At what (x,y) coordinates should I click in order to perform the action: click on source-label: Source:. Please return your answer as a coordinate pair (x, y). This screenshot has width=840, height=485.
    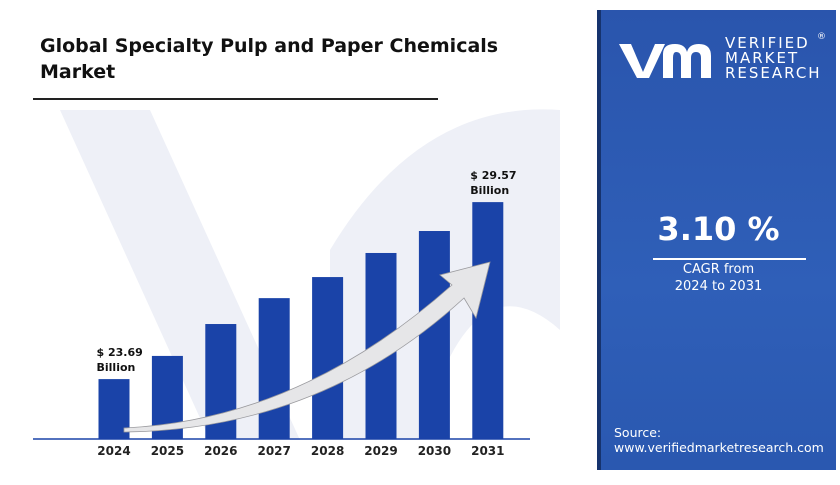
    Looking at the image, I should click on (638, 432).